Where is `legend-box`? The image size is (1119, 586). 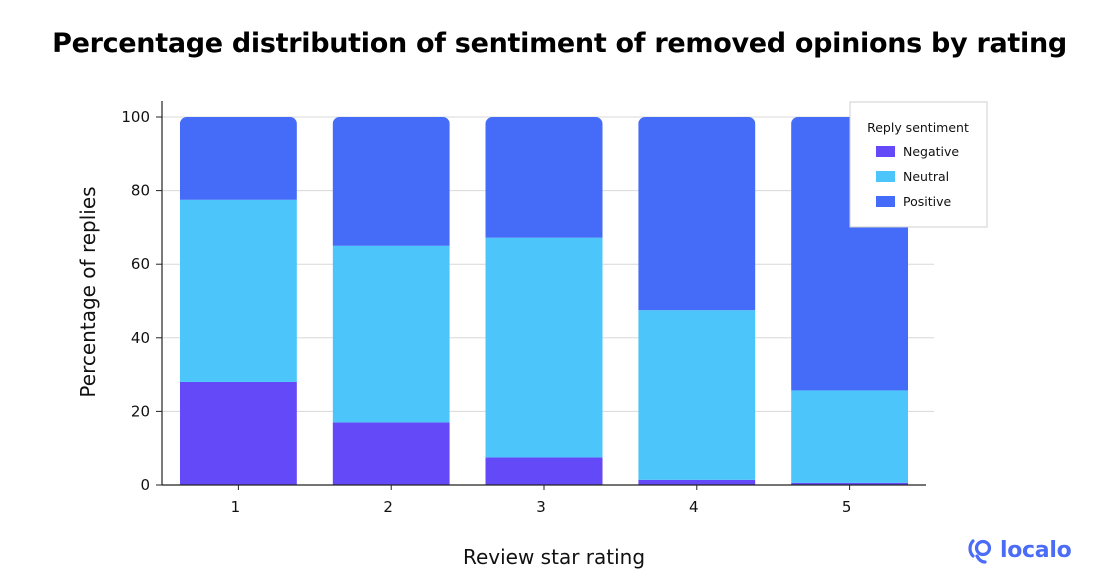 legend-box is located at coordinates (918, 164).